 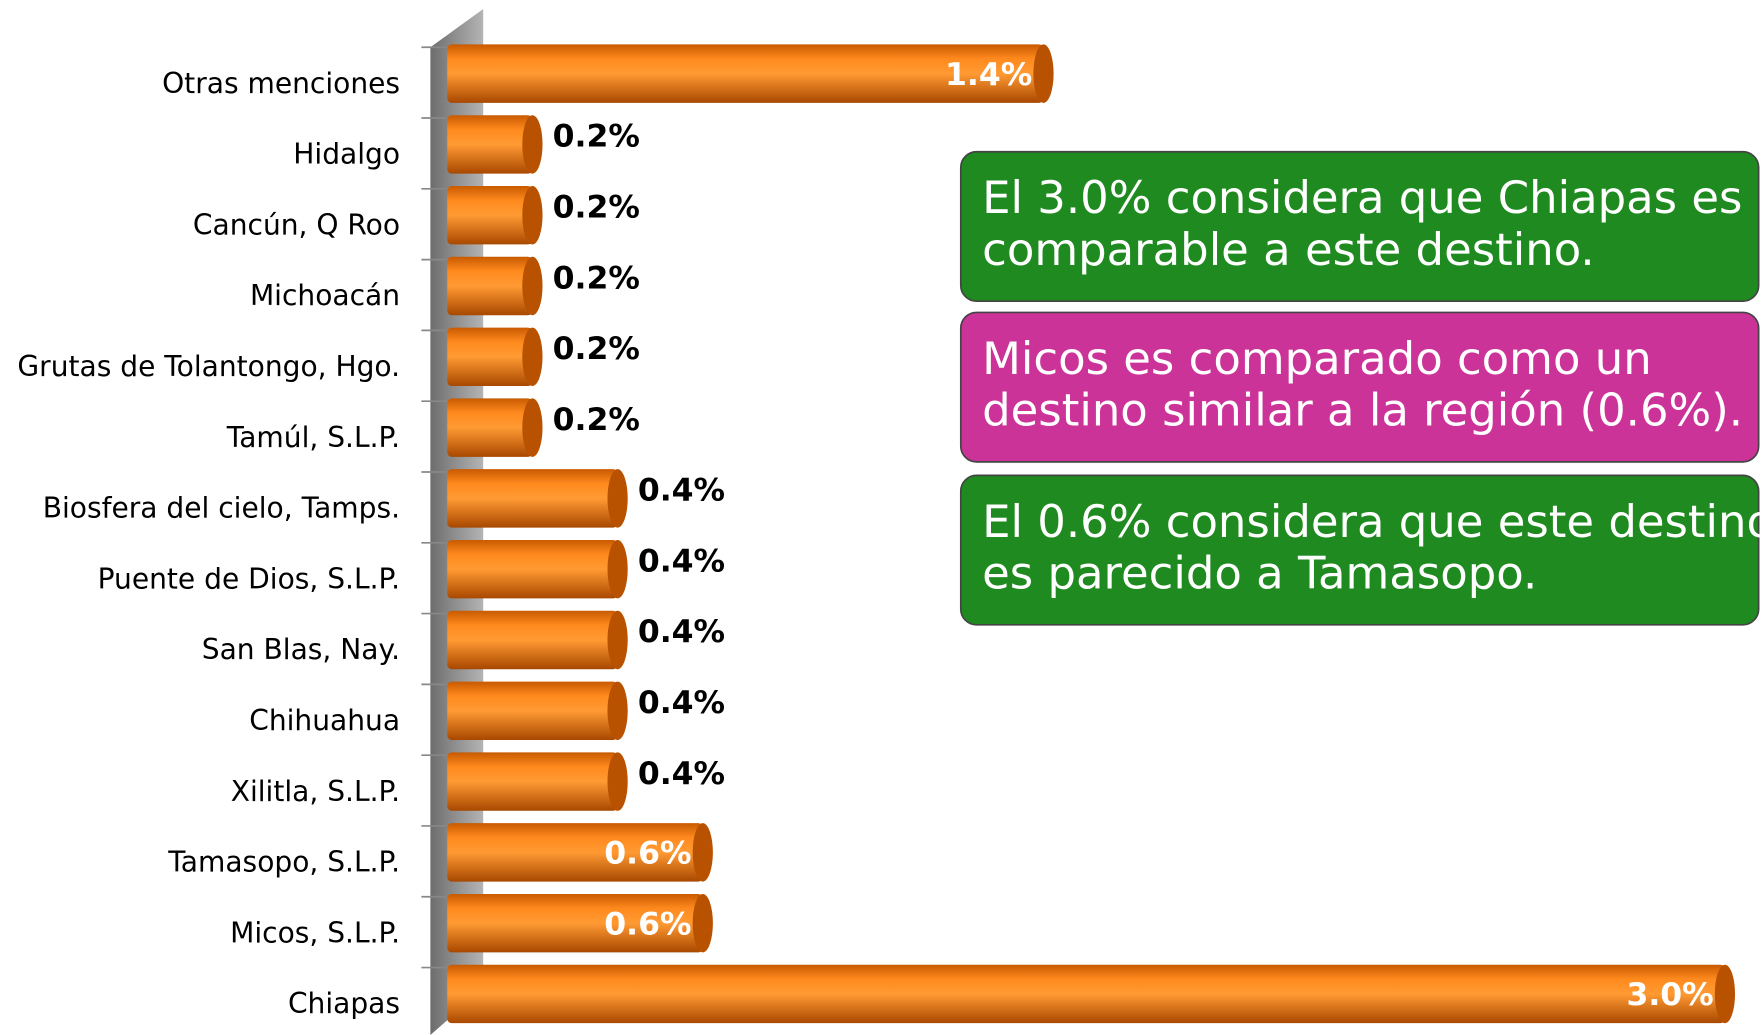 I want to click on category-label: Hidalgo, so click(x=346, y=154).